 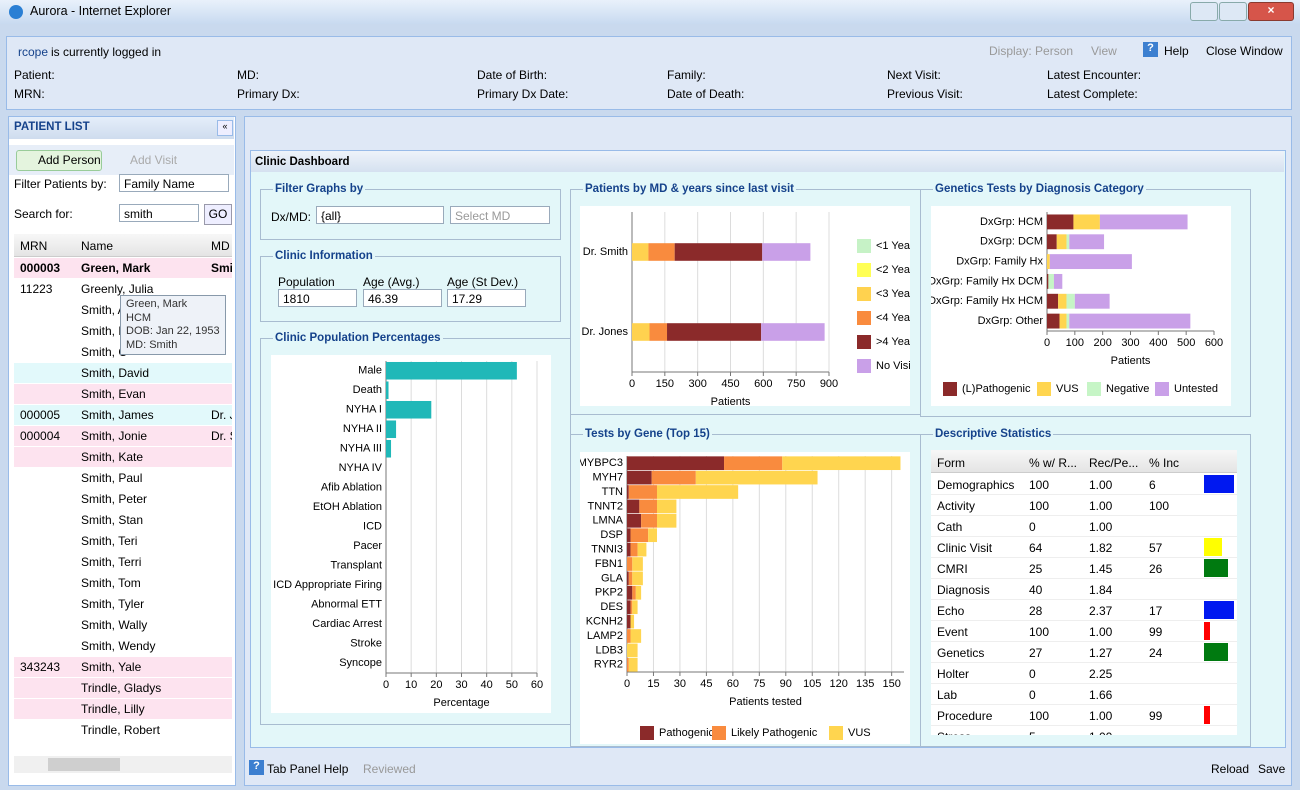 I want to click on reviewed-checkbox: Reviewed, so click(x=389, y=769).